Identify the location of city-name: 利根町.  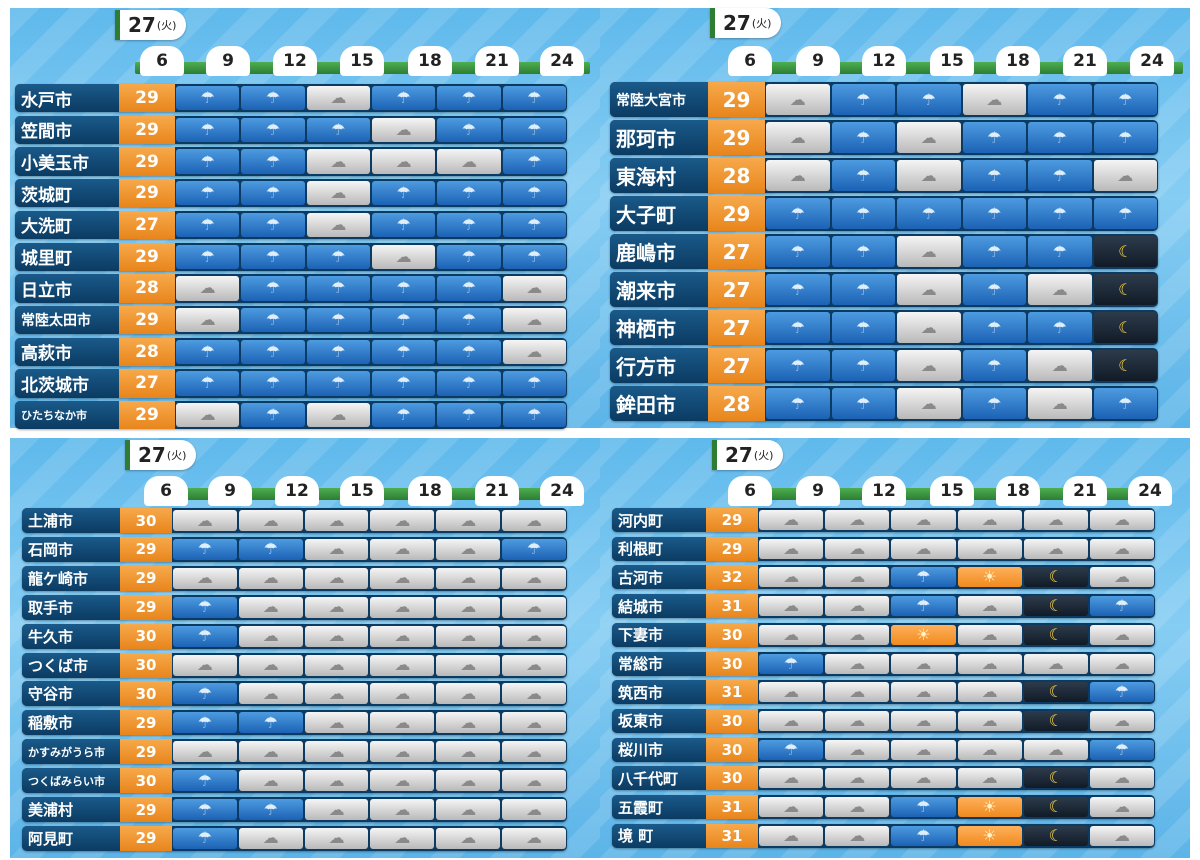
(659, 548).